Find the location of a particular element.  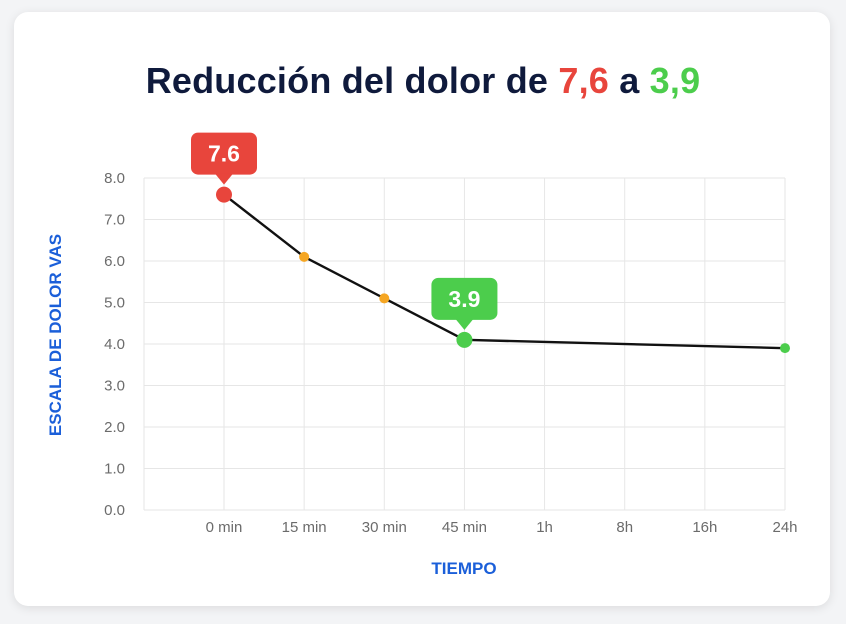

x-tick-label: 15 min is located at coordinates (304, 527).